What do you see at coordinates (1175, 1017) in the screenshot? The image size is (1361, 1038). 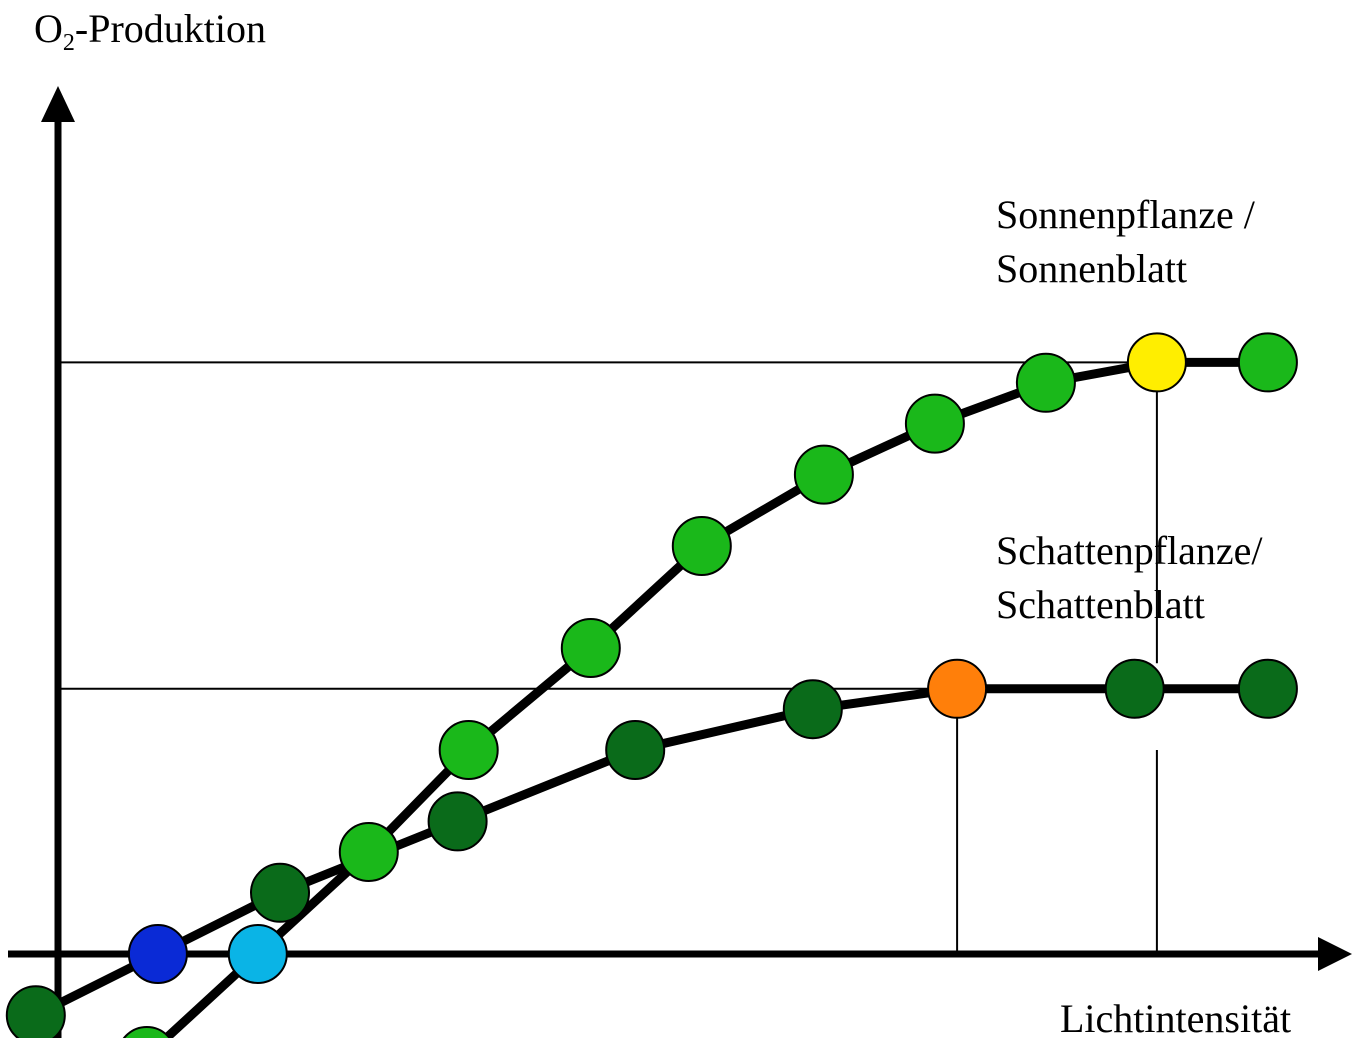 I see `x-axis-label: Lichtintensität` at bounding box center [1175, 1017].